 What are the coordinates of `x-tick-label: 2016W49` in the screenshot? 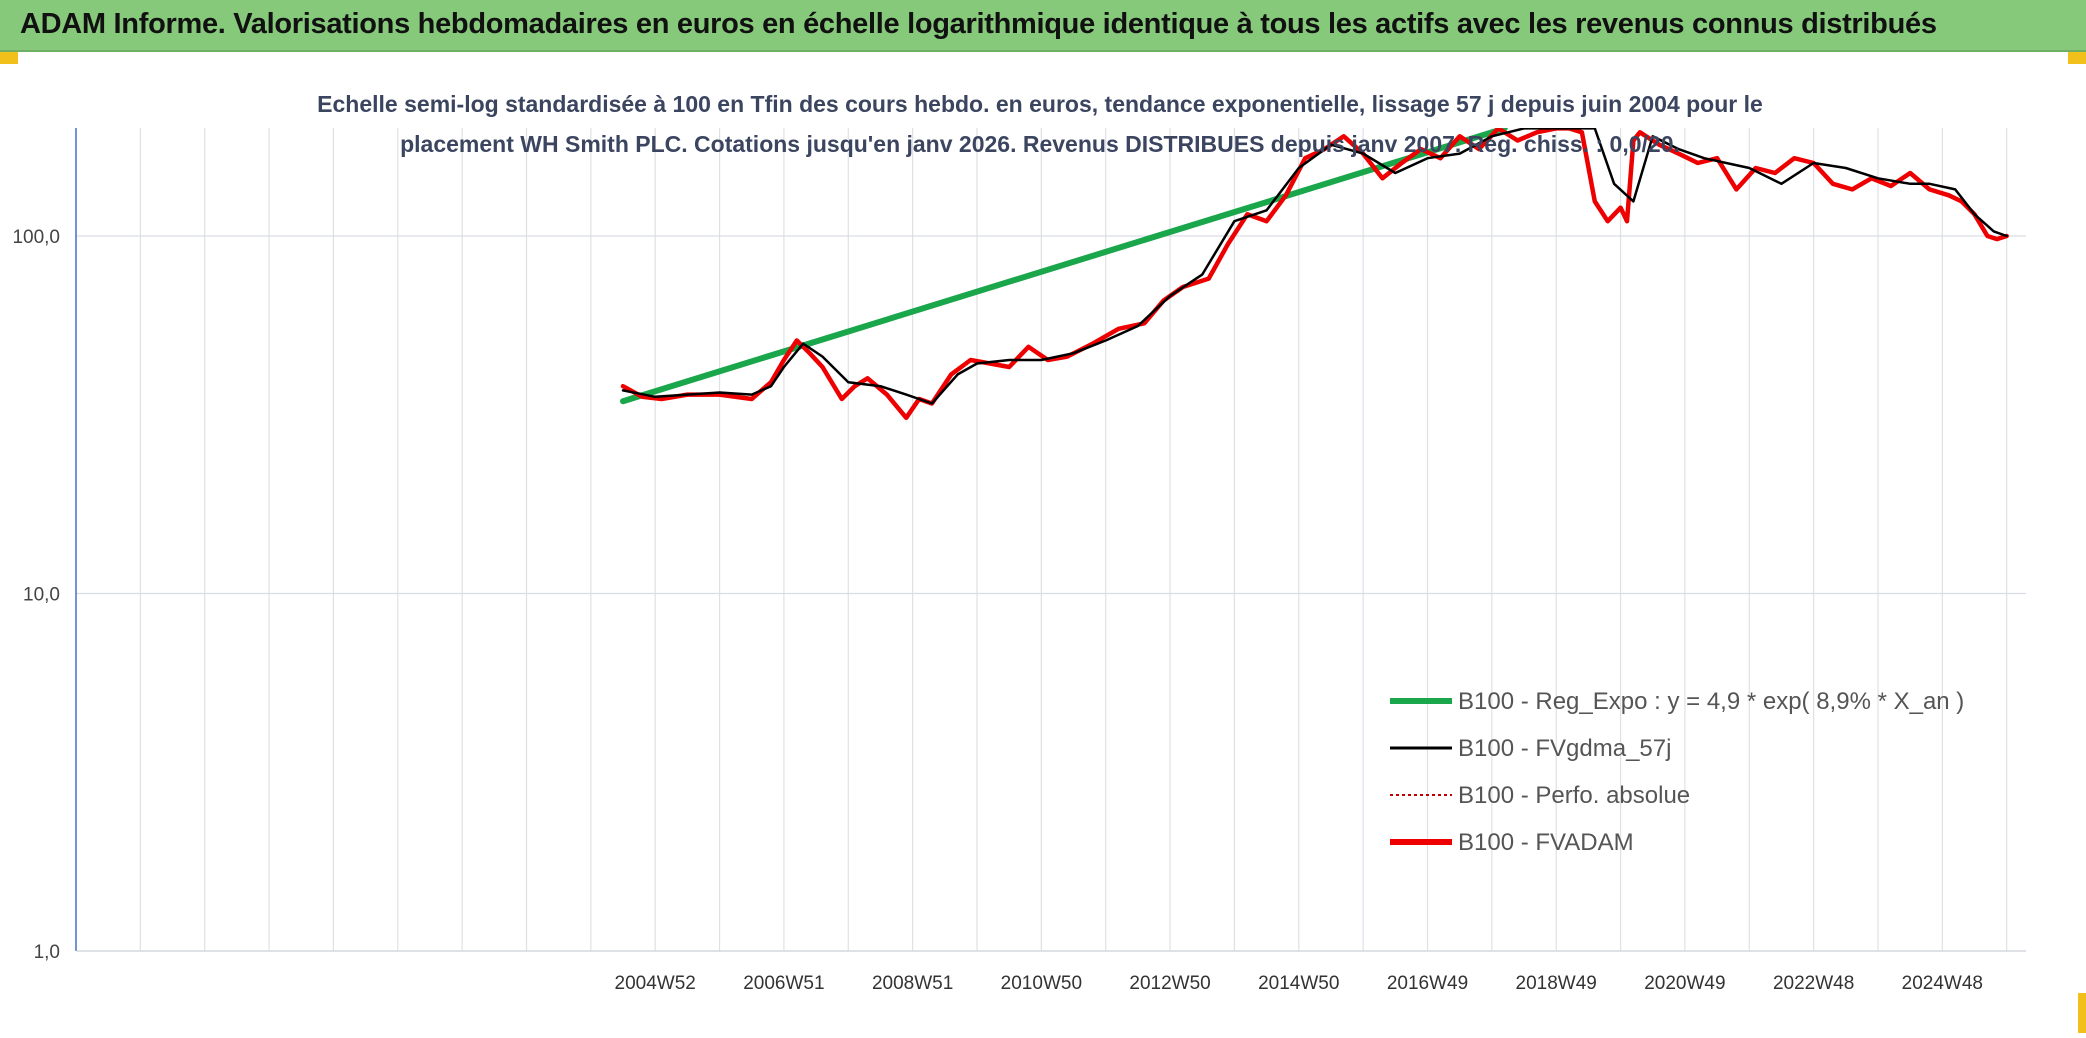 It's located at (1427, 983).